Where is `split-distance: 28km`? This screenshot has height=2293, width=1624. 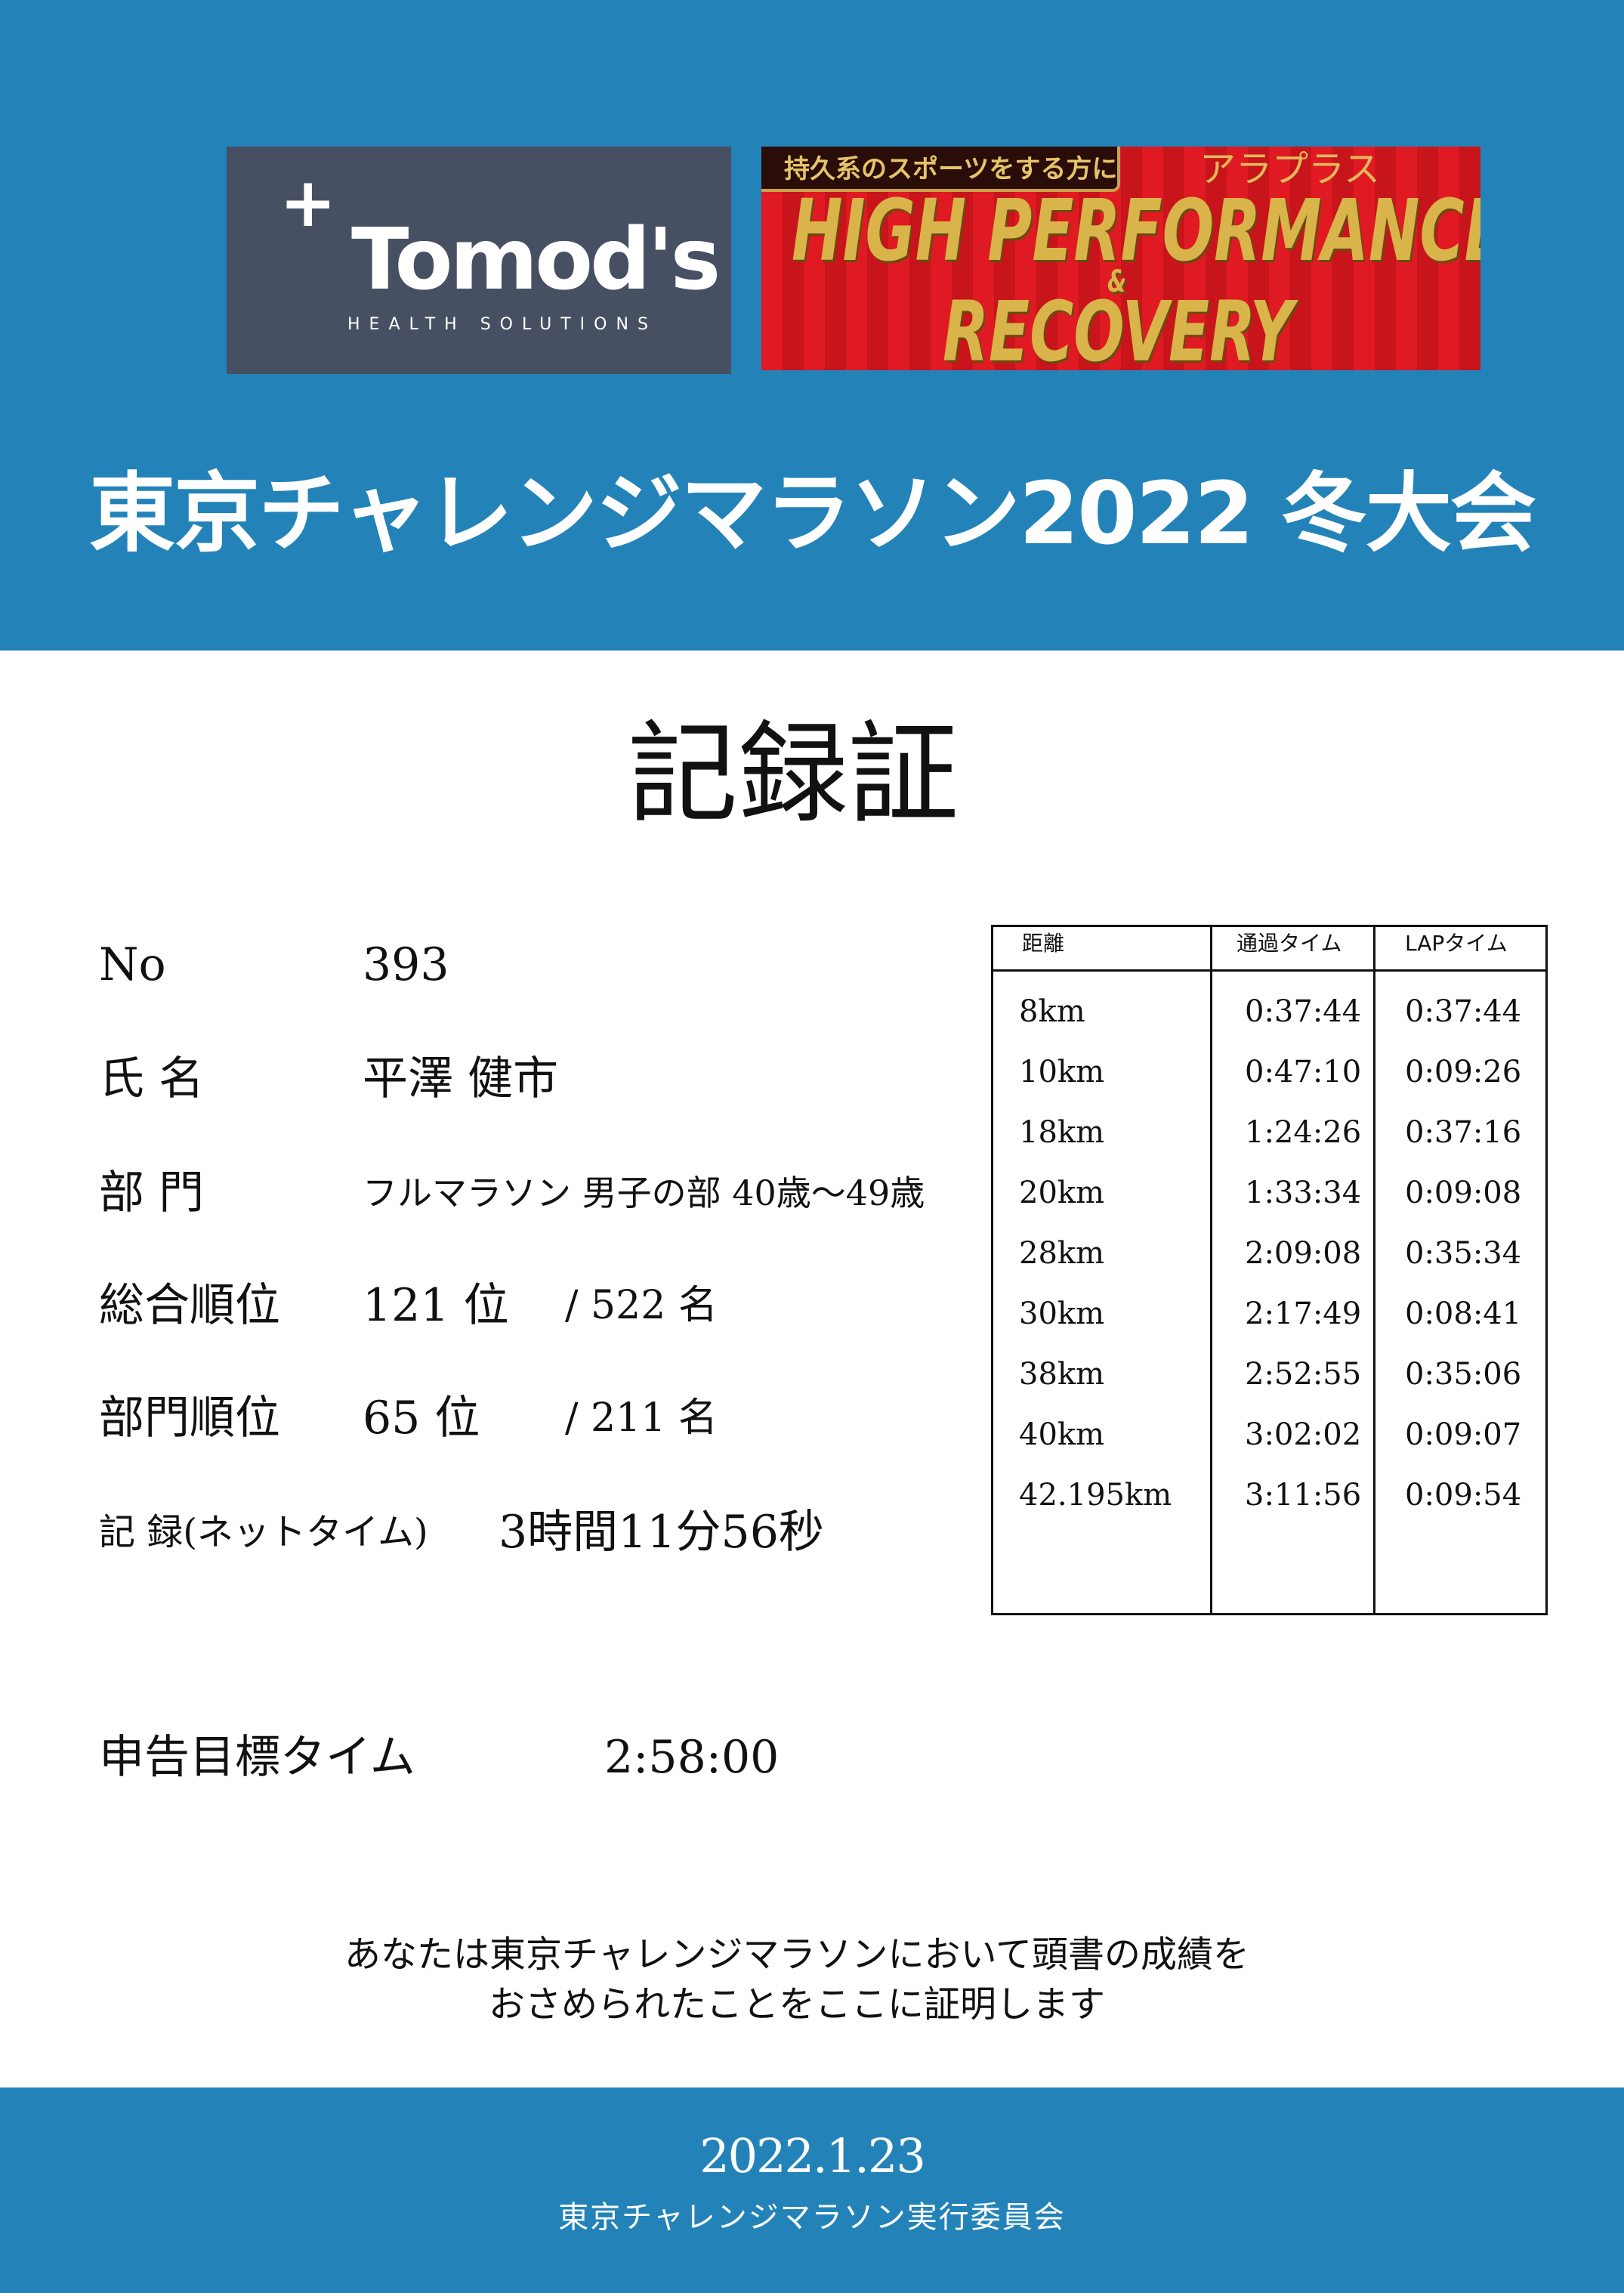 split-distance: 28km is located at coordinates (1062, 1253).